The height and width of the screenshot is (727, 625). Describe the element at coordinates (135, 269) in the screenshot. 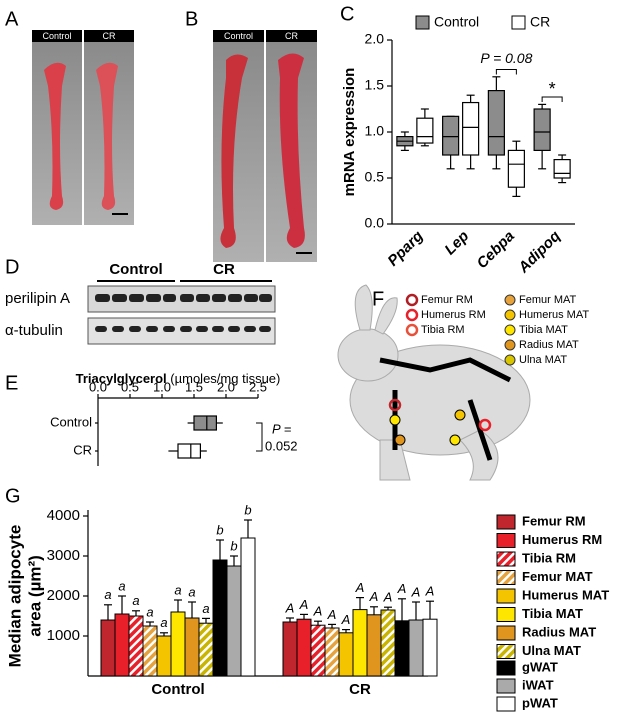

I see `blot-group: Control` at that location.